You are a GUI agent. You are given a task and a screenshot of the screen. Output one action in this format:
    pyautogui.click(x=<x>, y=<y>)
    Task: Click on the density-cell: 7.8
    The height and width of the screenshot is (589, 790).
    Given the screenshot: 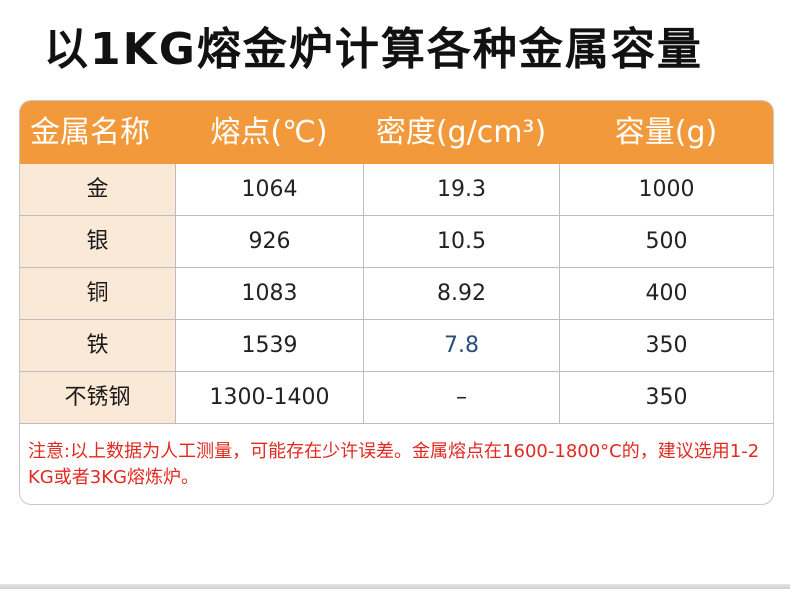 What is the action you would take?
    pyautogui.click(x=461, y=345)
    